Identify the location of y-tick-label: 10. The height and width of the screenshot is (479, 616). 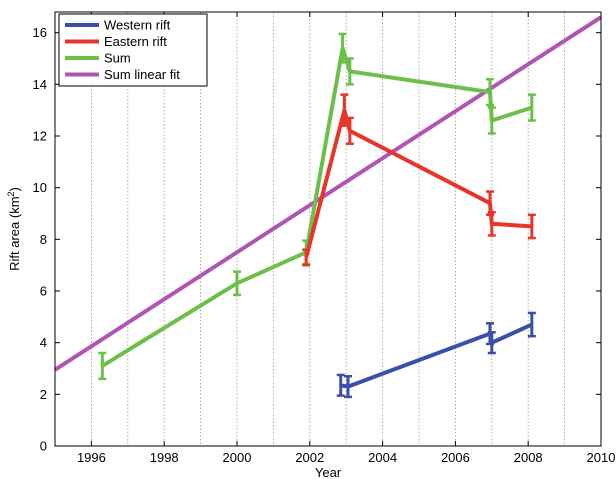
(40, 187).